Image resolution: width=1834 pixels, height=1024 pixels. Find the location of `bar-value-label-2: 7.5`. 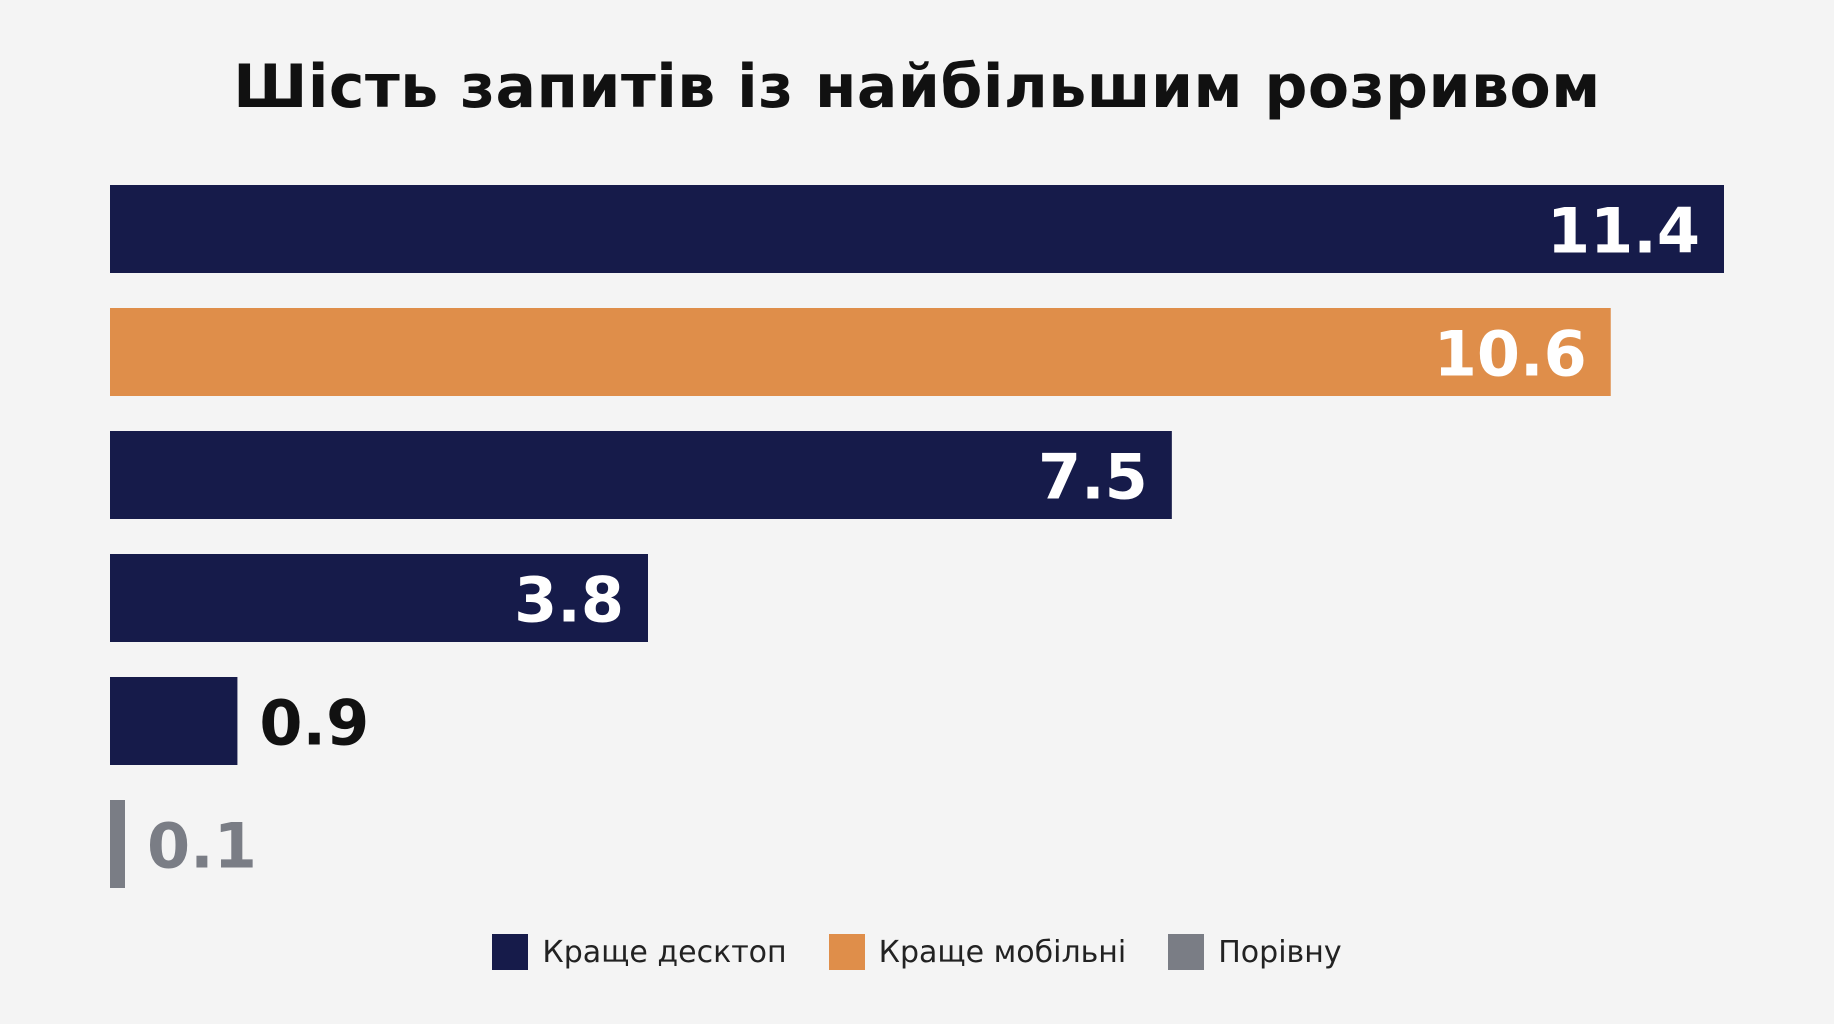

bar-value-label-2: 7.5 is located at coordinates (1093, 477).